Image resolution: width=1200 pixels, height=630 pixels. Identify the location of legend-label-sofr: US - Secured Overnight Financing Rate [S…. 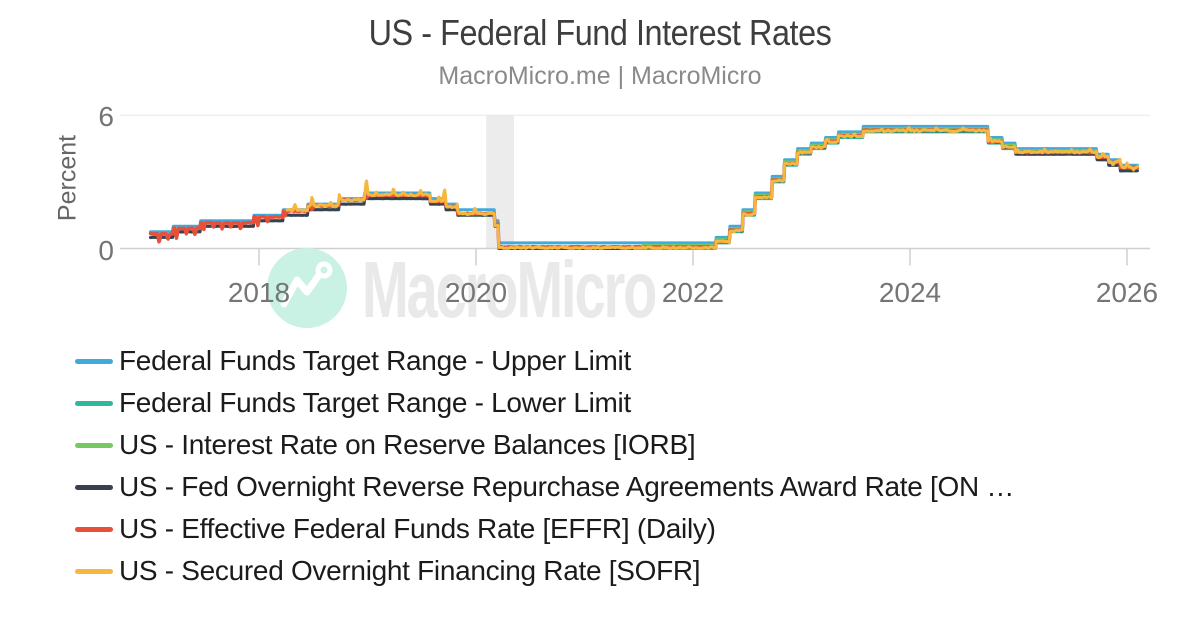
(410, 570).